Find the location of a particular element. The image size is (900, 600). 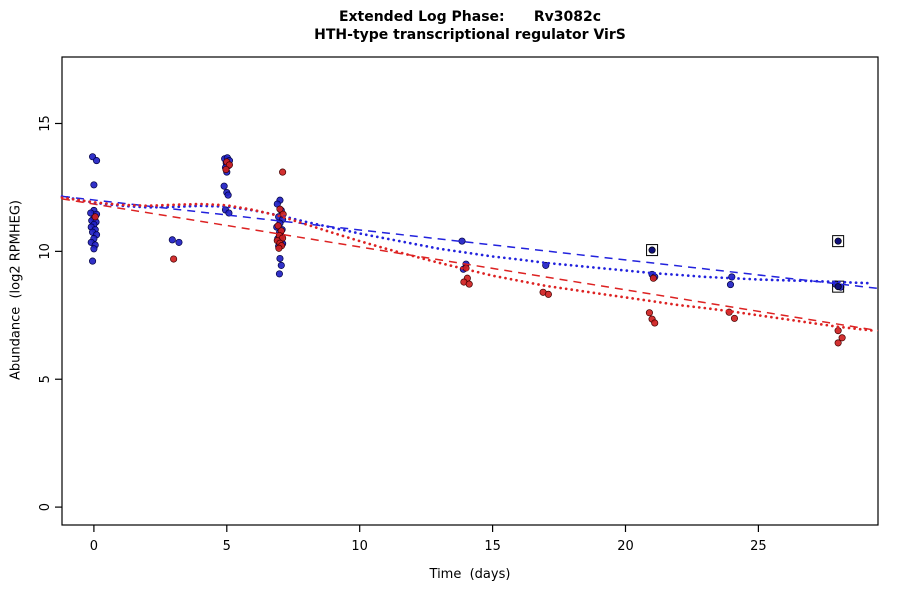

x-tick-label: 5 is located at coordinates (227, 546).